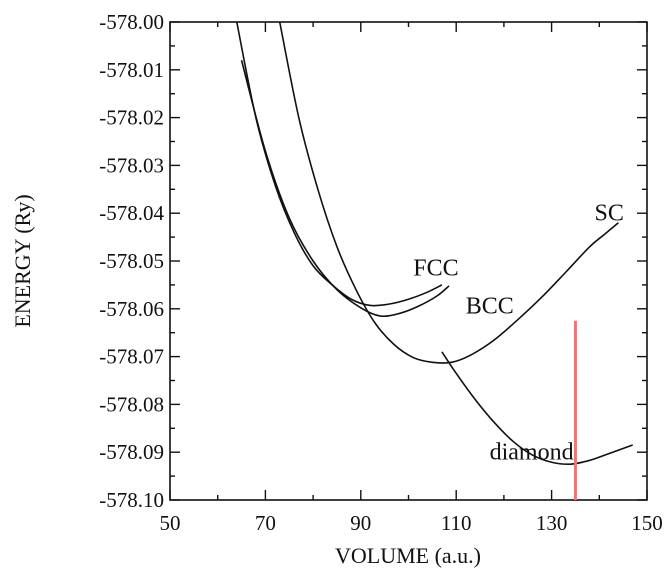 This screenshot has height=571, width=669. What do you see at coordinates (537, 408) in the screenshot?
I see `series-diamond-curve` at bounding box center [537, 408].